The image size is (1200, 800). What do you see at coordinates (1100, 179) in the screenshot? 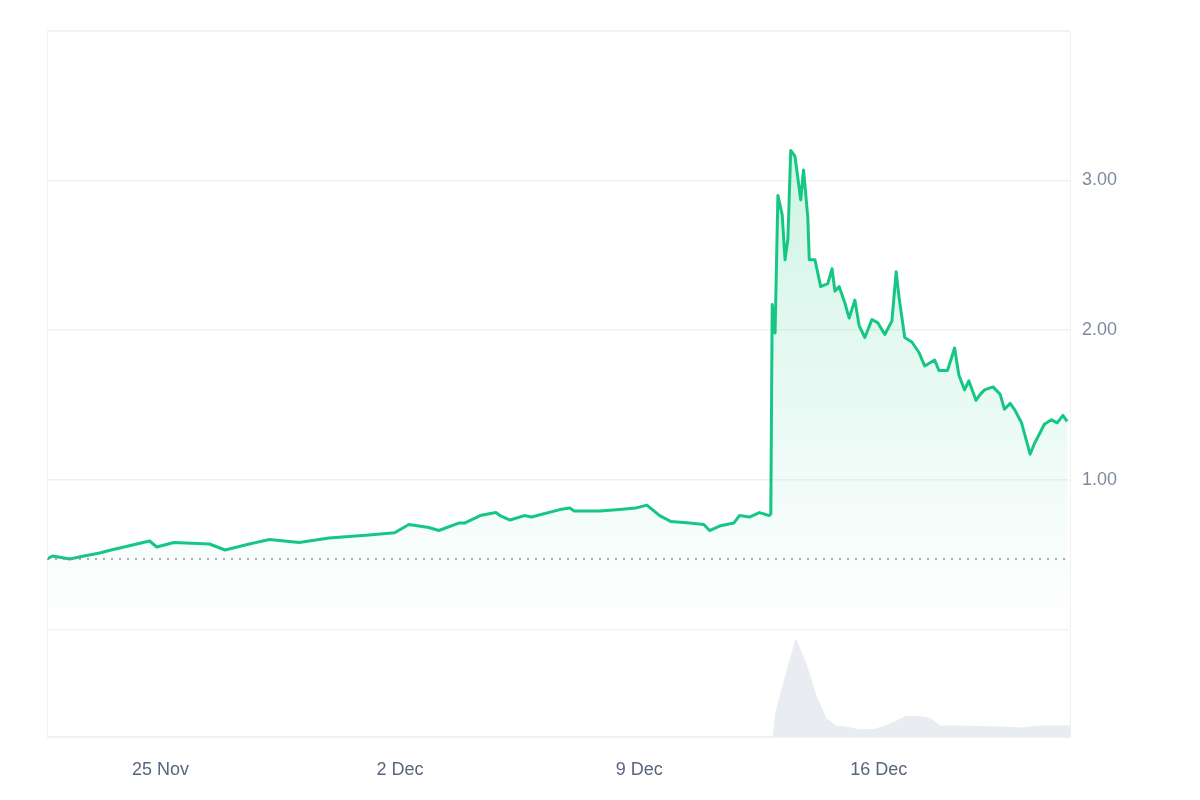
I see `y-tick-label: 3.00` at bounding box center [1100, 179].